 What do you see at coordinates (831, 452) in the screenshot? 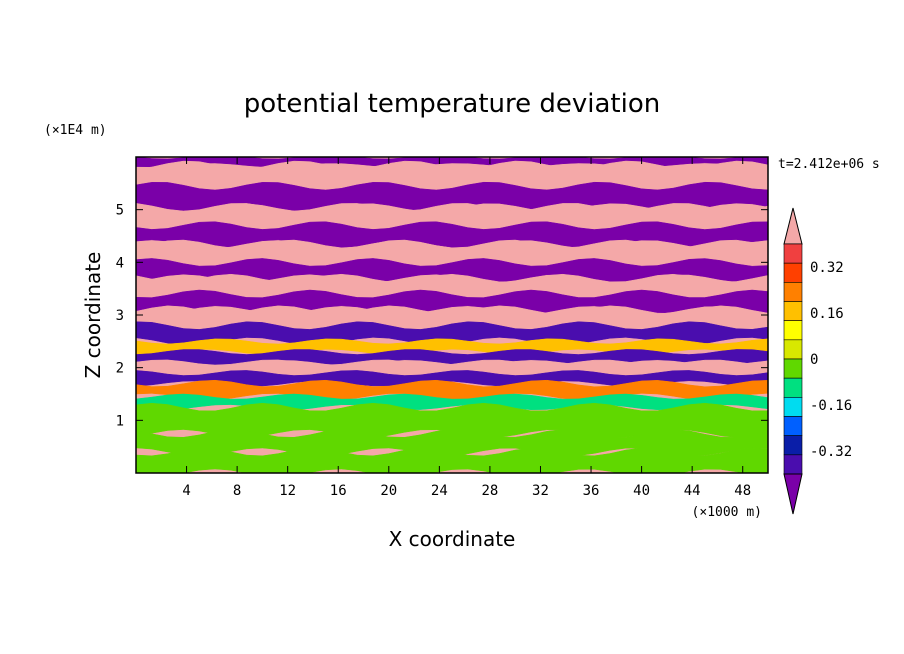
I see `colorbar-label: -0.32` at bounding box center [831, 452].